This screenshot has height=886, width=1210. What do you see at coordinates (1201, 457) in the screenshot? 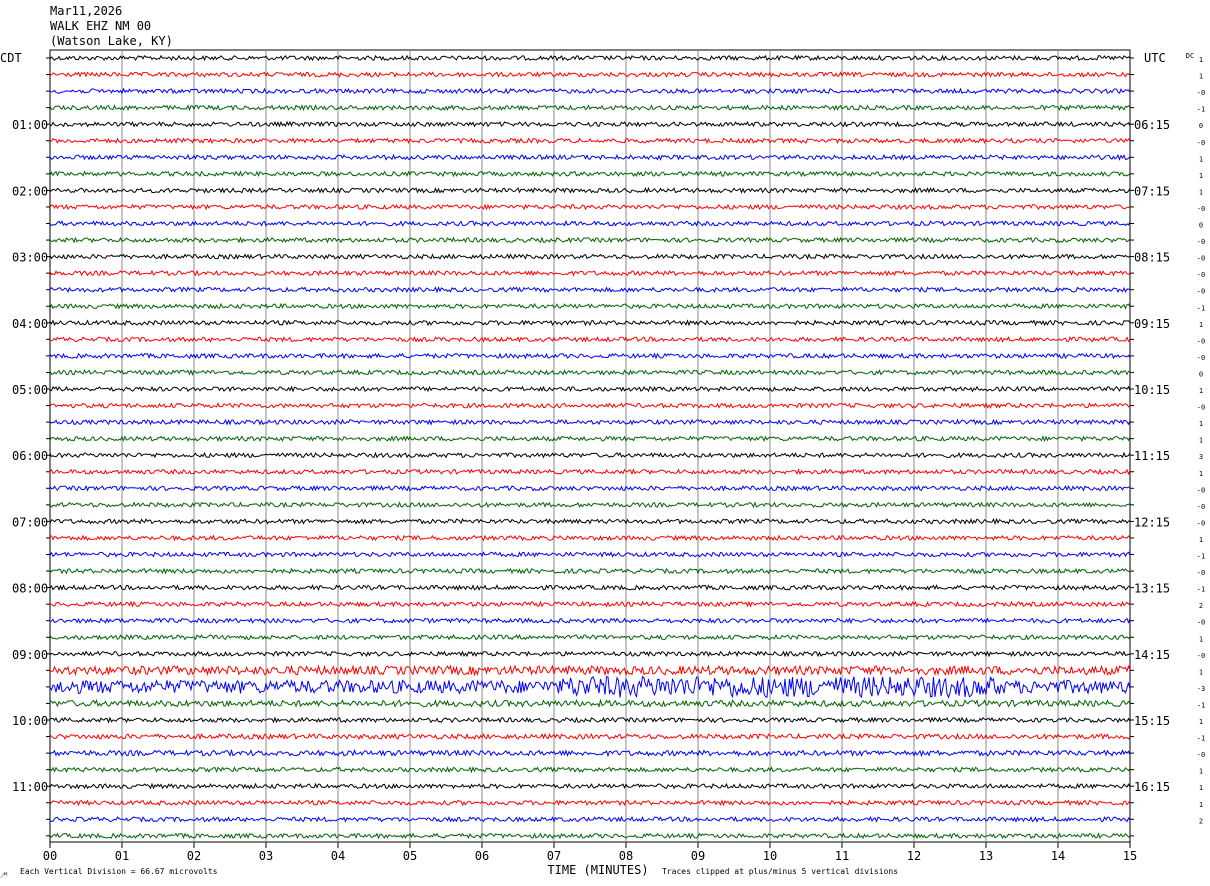
I see `dc-offset-label: 3` at bounding box center [1201, 457].